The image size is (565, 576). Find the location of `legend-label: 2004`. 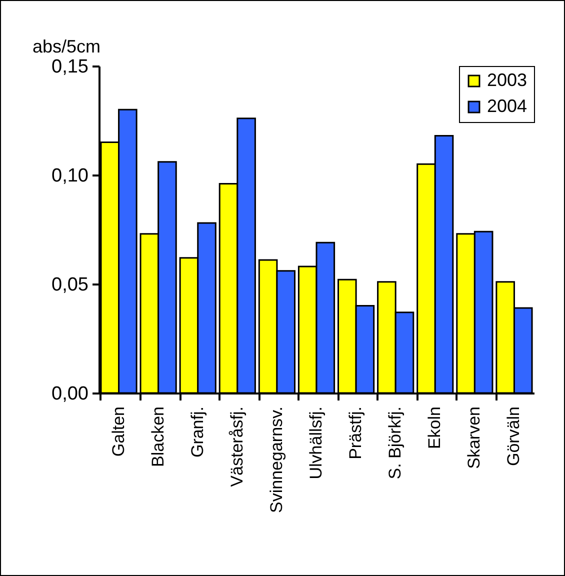

legend-label: 2004 is located at coordinates (507, 106).